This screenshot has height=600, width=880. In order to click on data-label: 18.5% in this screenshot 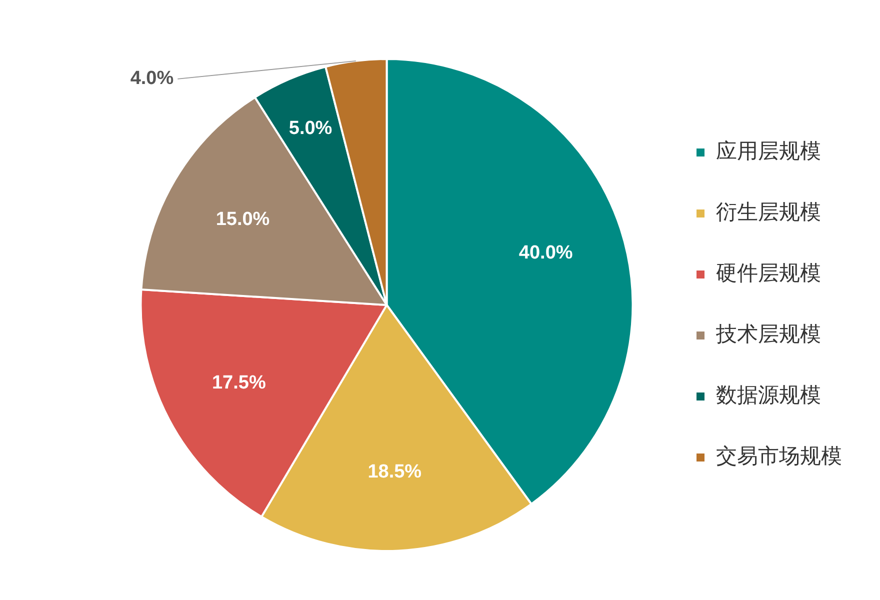, I will do `click(395, 471)`.